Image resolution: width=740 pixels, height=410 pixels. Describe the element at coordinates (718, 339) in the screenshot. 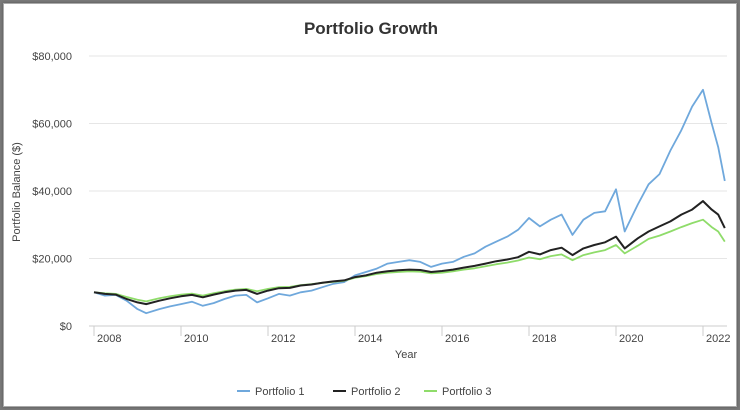

I see `x-tick-label: 2022` at that location.